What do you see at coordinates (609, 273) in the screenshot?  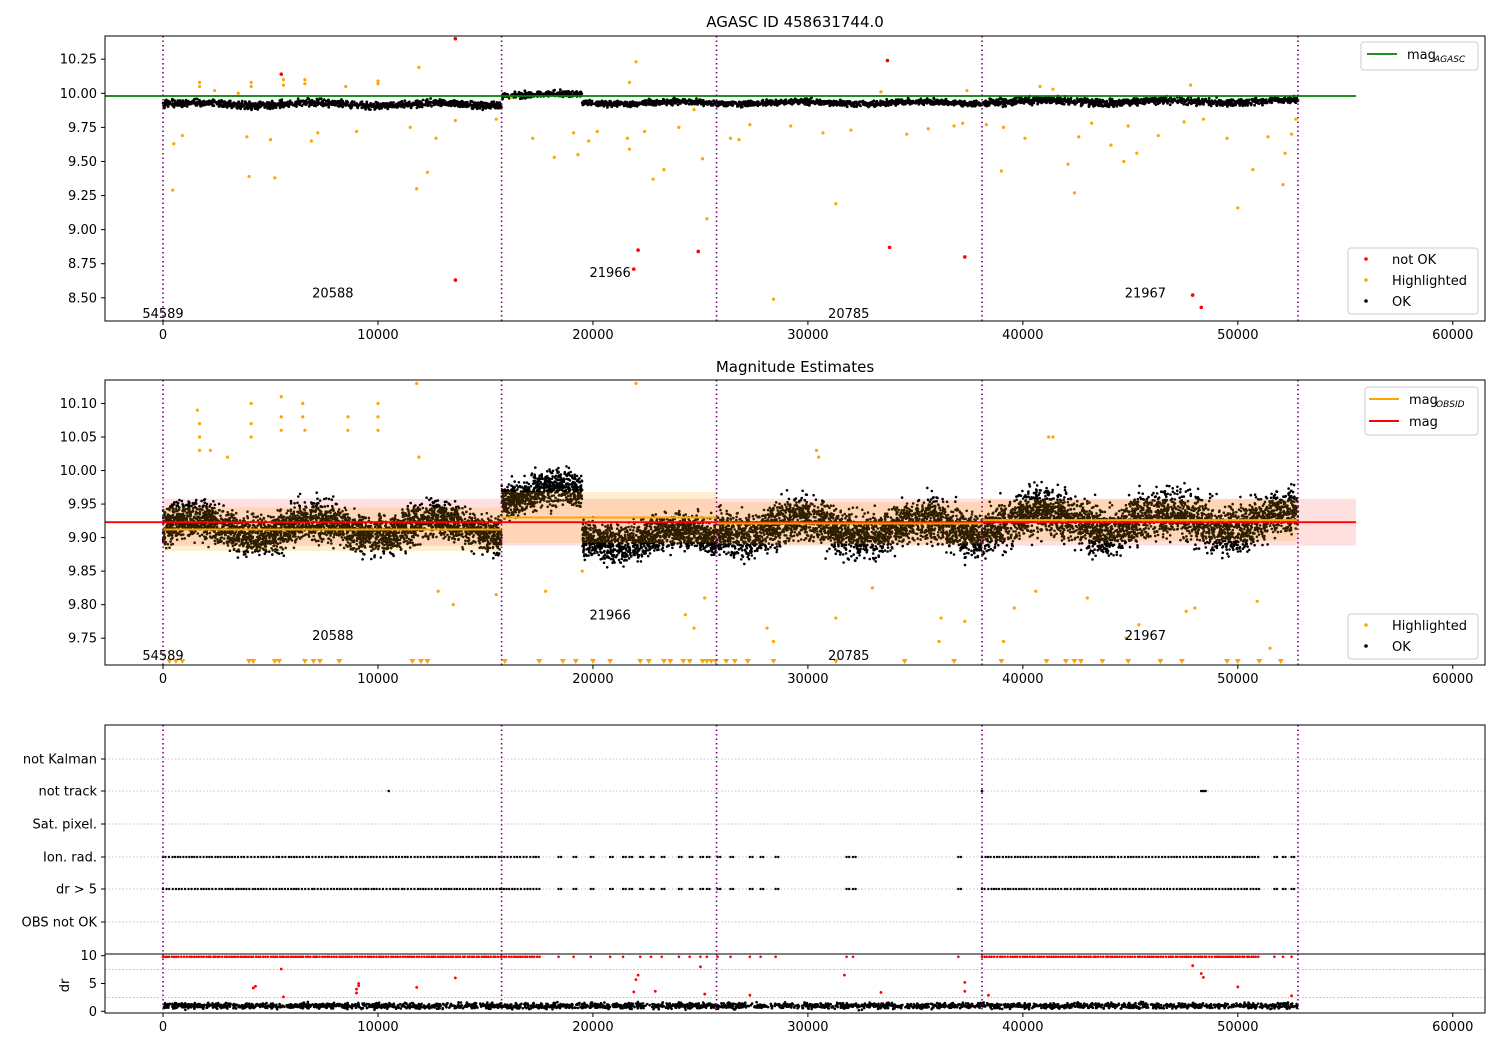 I see `obsid-label: 21966` at bounding box center [609, 273].